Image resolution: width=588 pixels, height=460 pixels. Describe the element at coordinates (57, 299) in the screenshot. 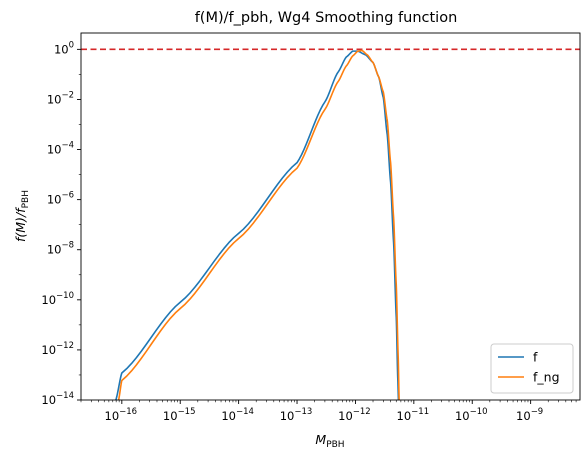

I see `y-tick-label: 10⁻¹⁰` at that location.